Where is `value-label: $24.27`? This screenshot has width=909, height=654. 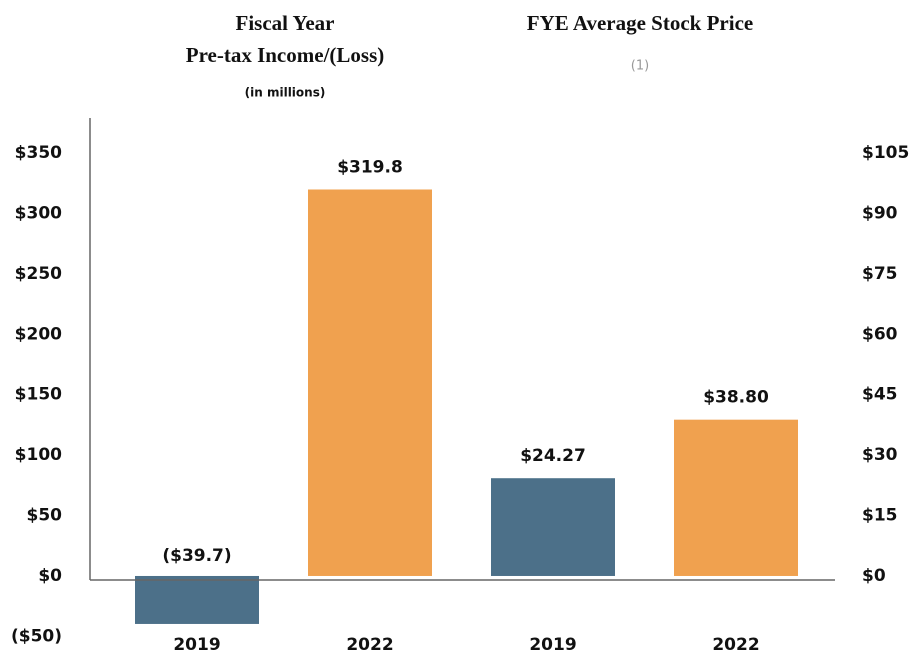
value-label: $24.27 is located at coordinates (553, 456).